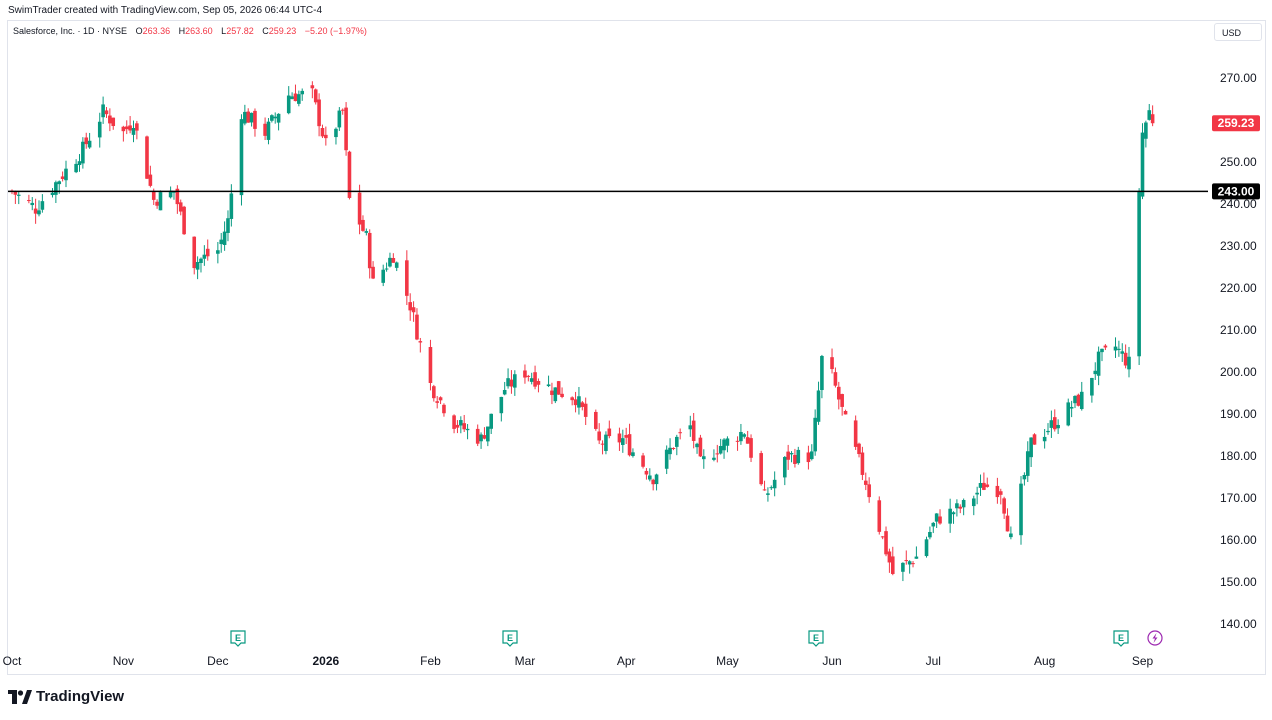 This screenshot has height=720, width=1272. Describe the element at coordinates (1238, 246) in the screenshot. I see `y-tick-label: 230.00` at that location.